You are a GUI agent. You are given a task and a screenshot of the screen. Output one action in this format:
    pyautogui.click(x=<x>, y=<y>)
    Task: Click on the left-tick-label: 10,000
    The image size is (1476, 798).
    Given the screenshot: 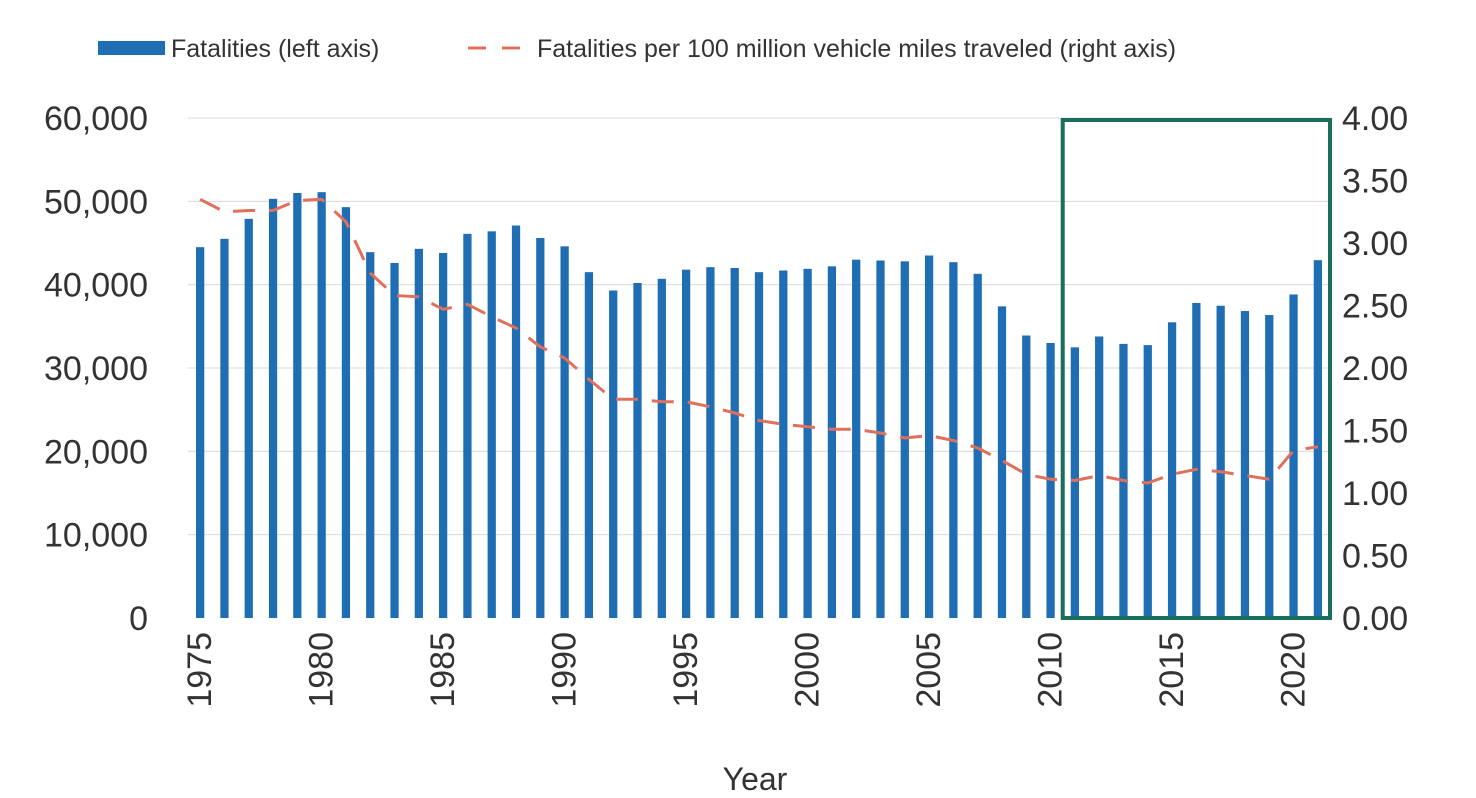 What is the action you would take?
    pyautogui.click(x=96, y=536)
    